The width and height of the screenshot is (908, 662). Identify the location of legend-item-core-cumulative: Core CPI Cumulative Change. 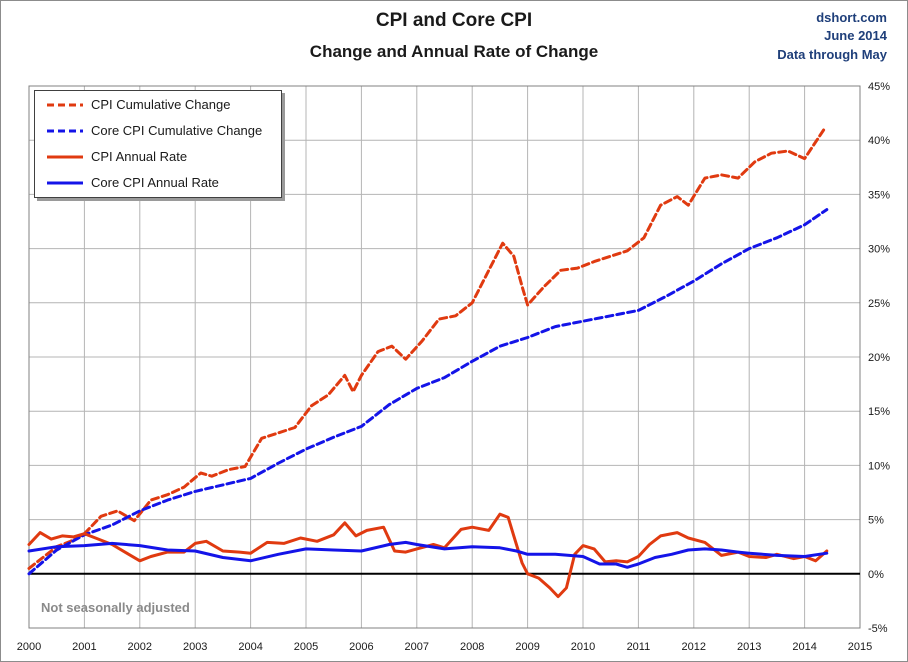
(158, 131).